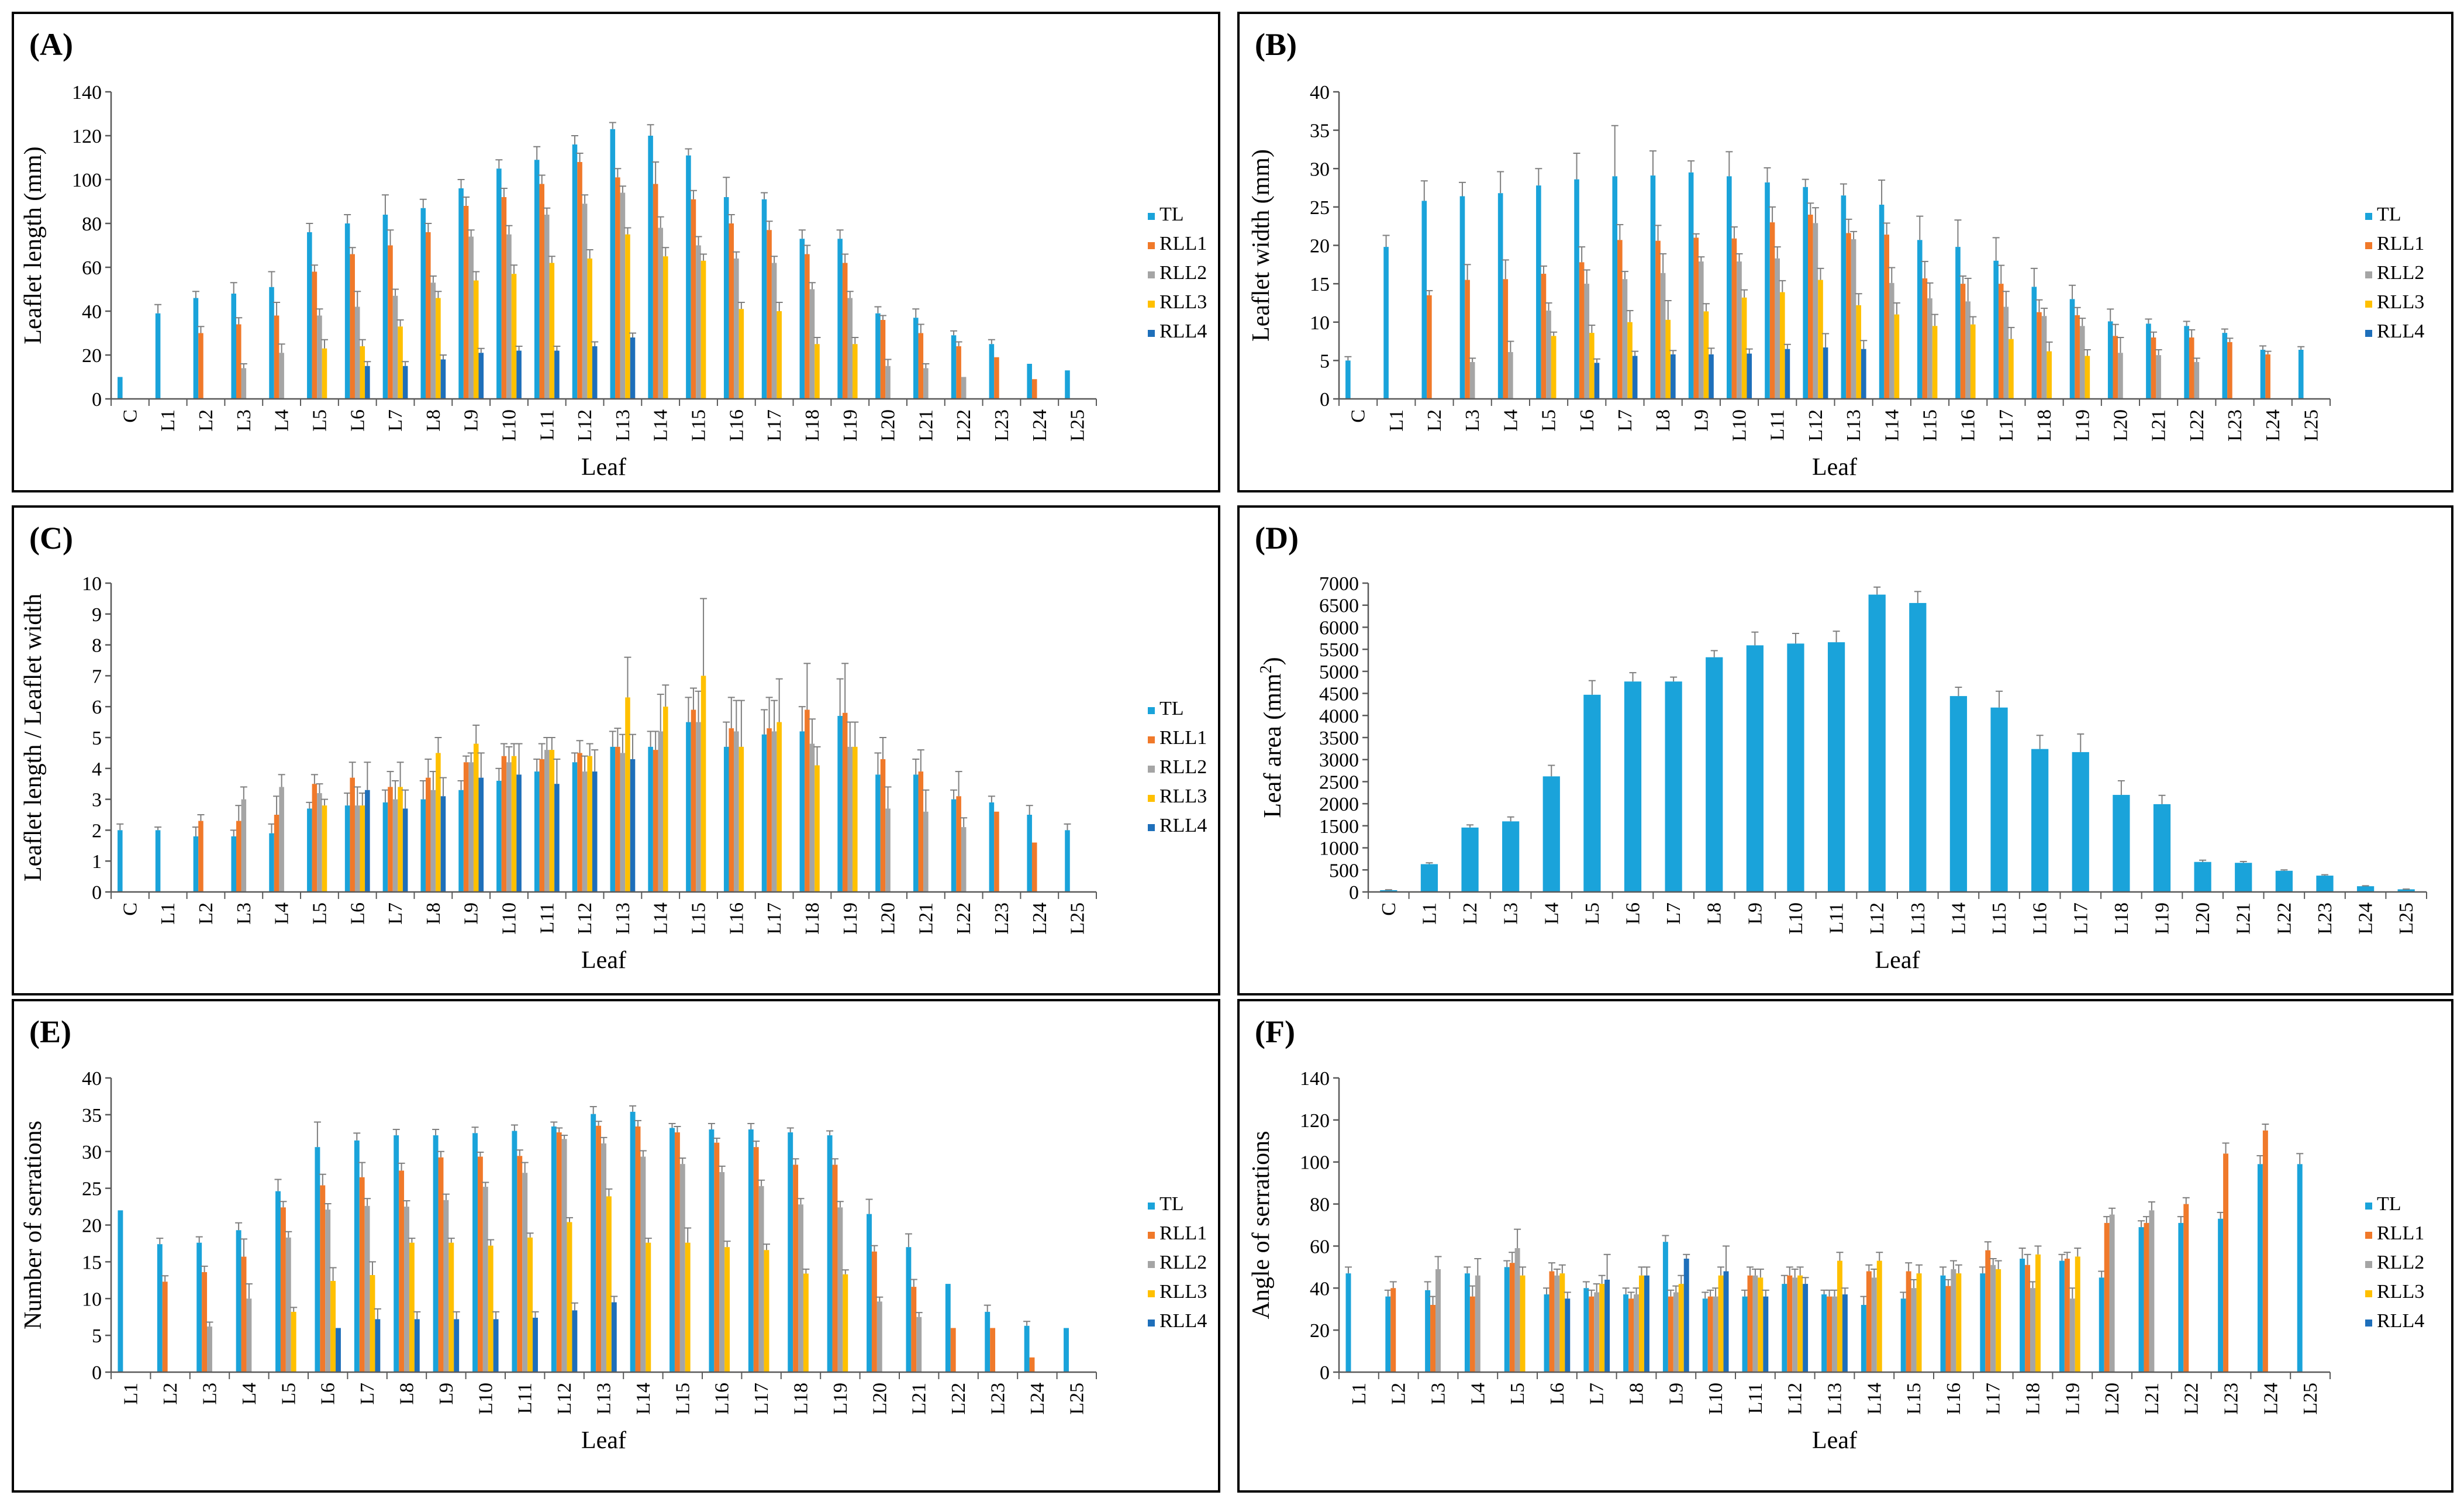 Image resolution: width=2464 pixels, height=1509 pixels. Describe the element at coordinates (347, 848) in the screenshot. I see `bar-tl-l6` at that location.